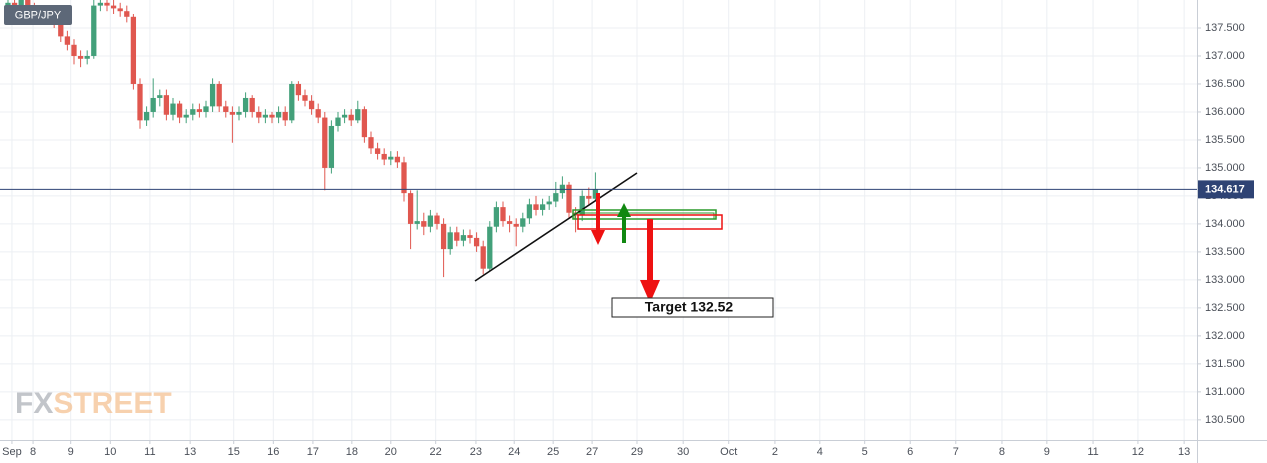  What do you see at coordinates (1138, 452) in the screenshot?
I see `x-tick-label: 12` at bounding box center [1138, 452].